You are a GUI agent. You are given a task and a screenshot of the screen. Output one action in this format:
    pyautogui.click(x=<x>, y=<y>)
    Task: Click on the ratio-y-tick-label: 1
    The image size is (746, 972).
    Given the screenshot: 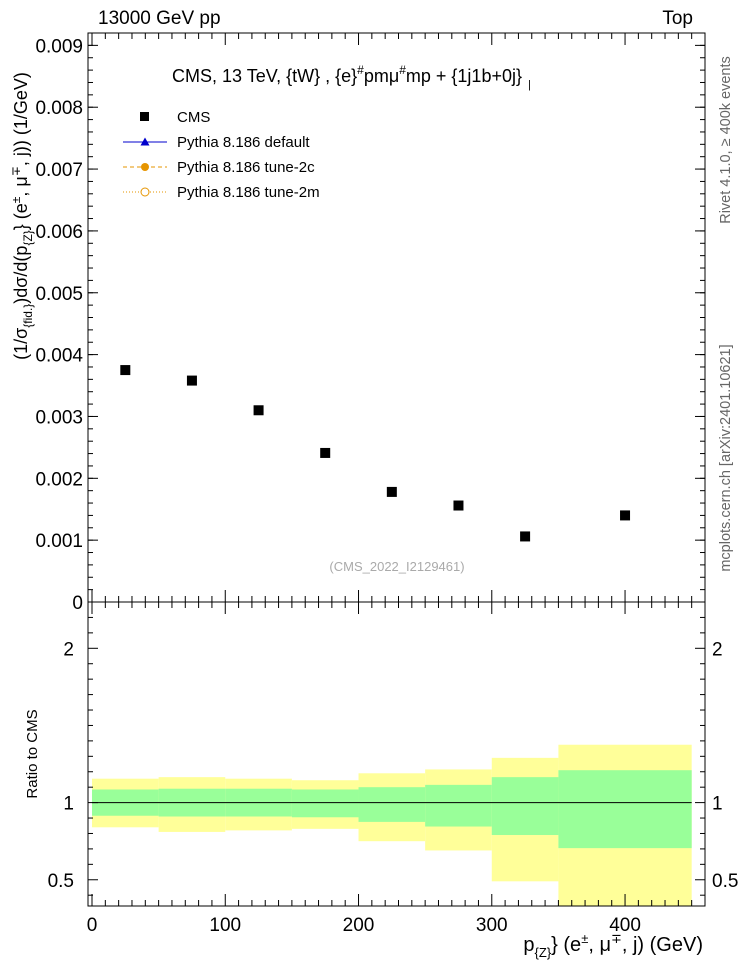 What is the action you would take?
    pyautogui.click(x=68, y=804)
    